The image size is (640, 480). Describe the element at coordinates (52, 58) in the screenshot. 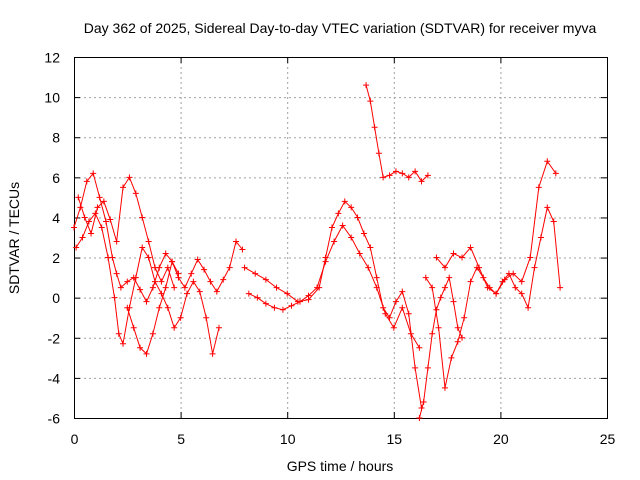

I see `y-tick-label: 12` at that location.